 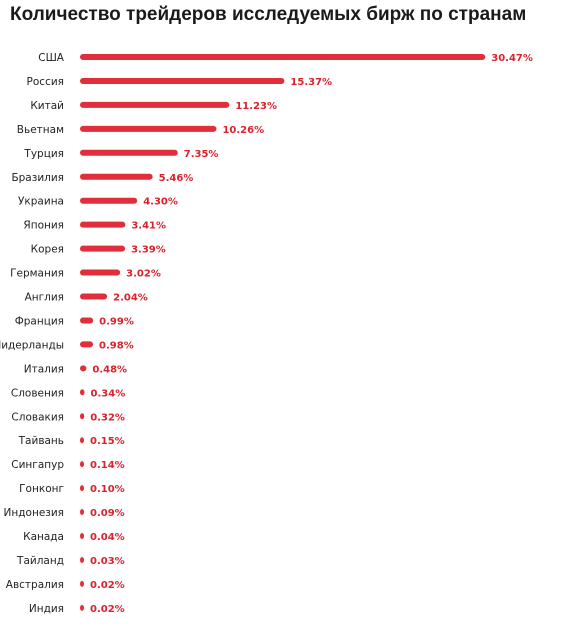 What do you see at coordinates (107, 513) in the screenshot?
I see `value-label: 0.09%` at bounding box center [107, 513].